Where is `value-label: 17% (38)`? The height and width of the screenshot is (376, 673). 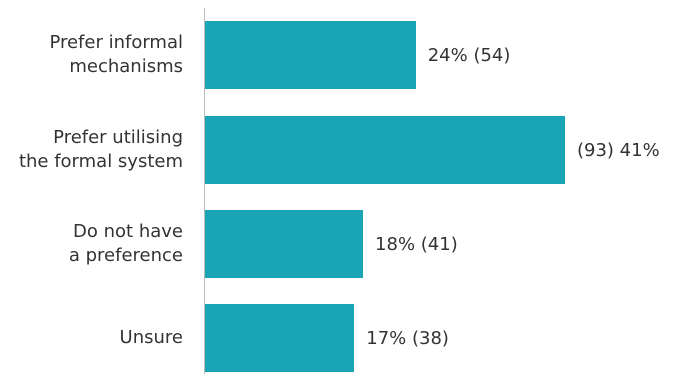 value-label: 17% (38) is located at coordinates (407, 338).